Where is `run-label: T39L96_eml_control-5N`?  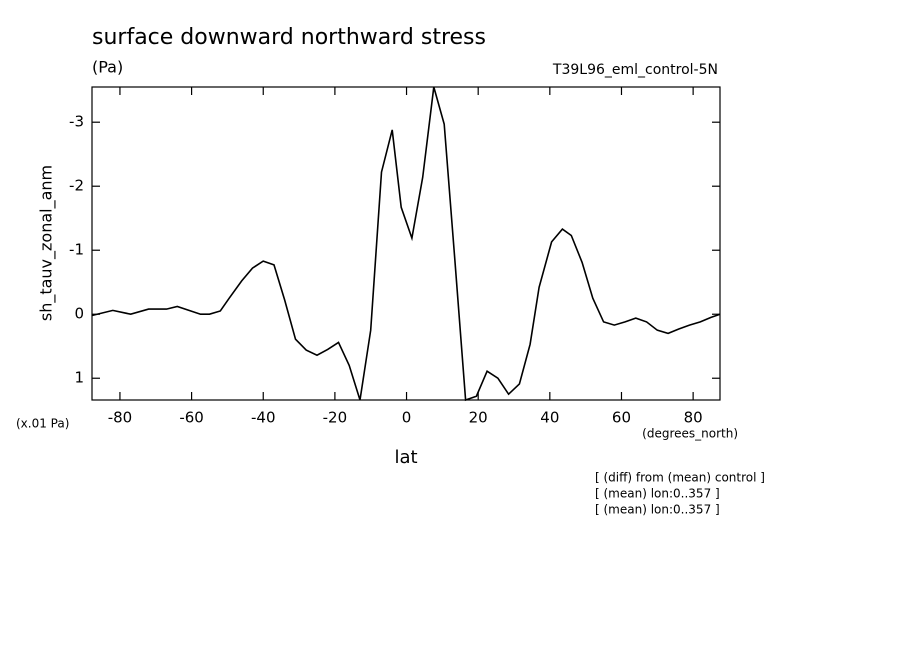
run-label: T39L96_eml_control-5N is located at coordinates (635, 70).